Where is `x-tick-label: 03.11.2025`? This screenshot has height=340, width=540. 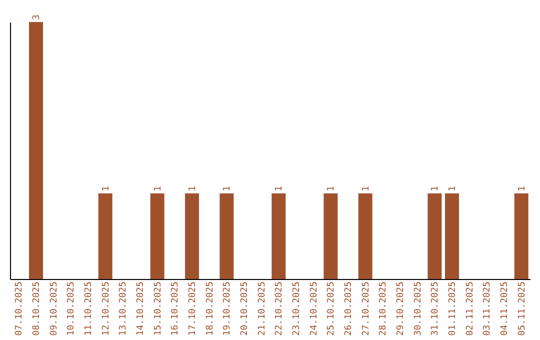 x-tick-label: 03.11.2025 is located at coordinates (487, 309).